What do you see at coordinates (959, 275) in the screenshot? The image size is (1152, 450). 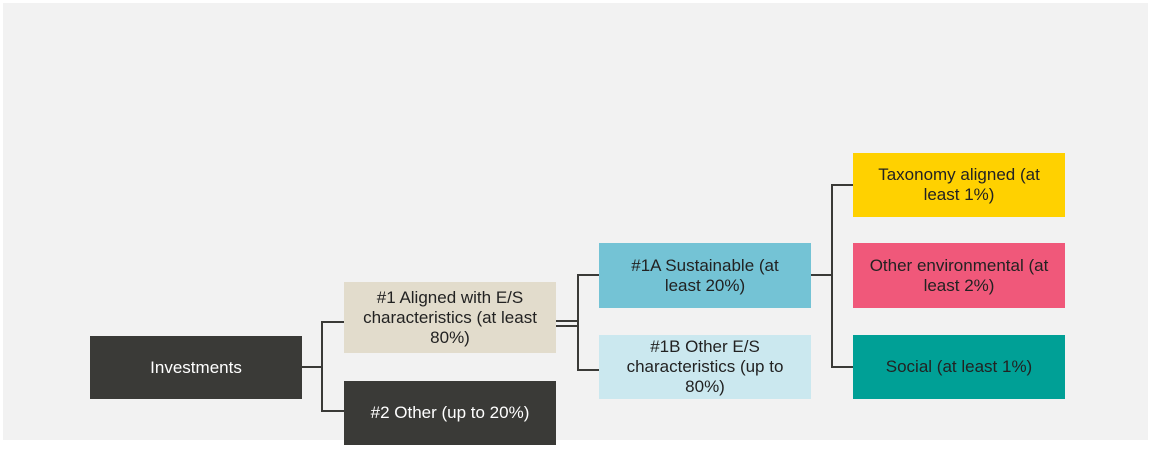 I see `node-environmental: Other environmental (at least 2%)` at bounding box center [959, 275].